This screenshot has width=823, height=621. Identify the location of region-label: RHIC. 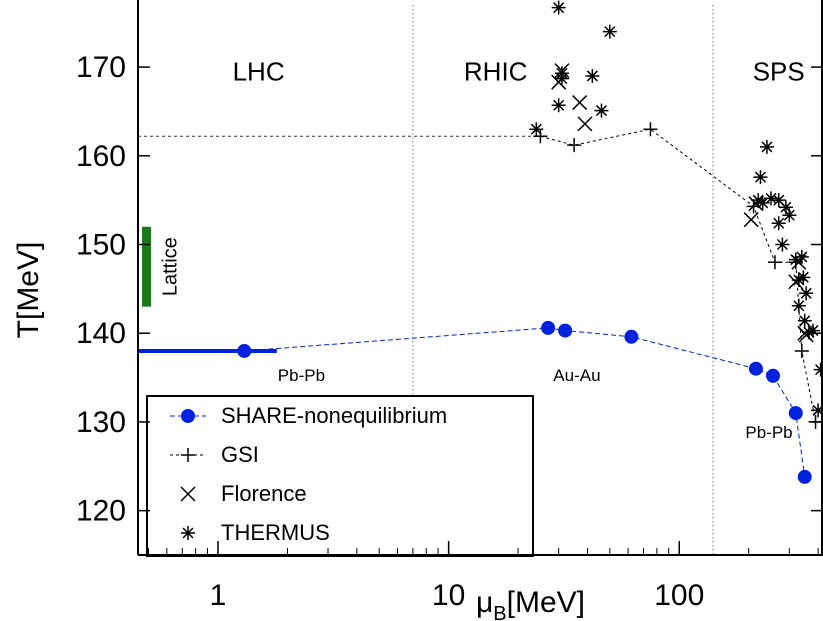
(496, 71).